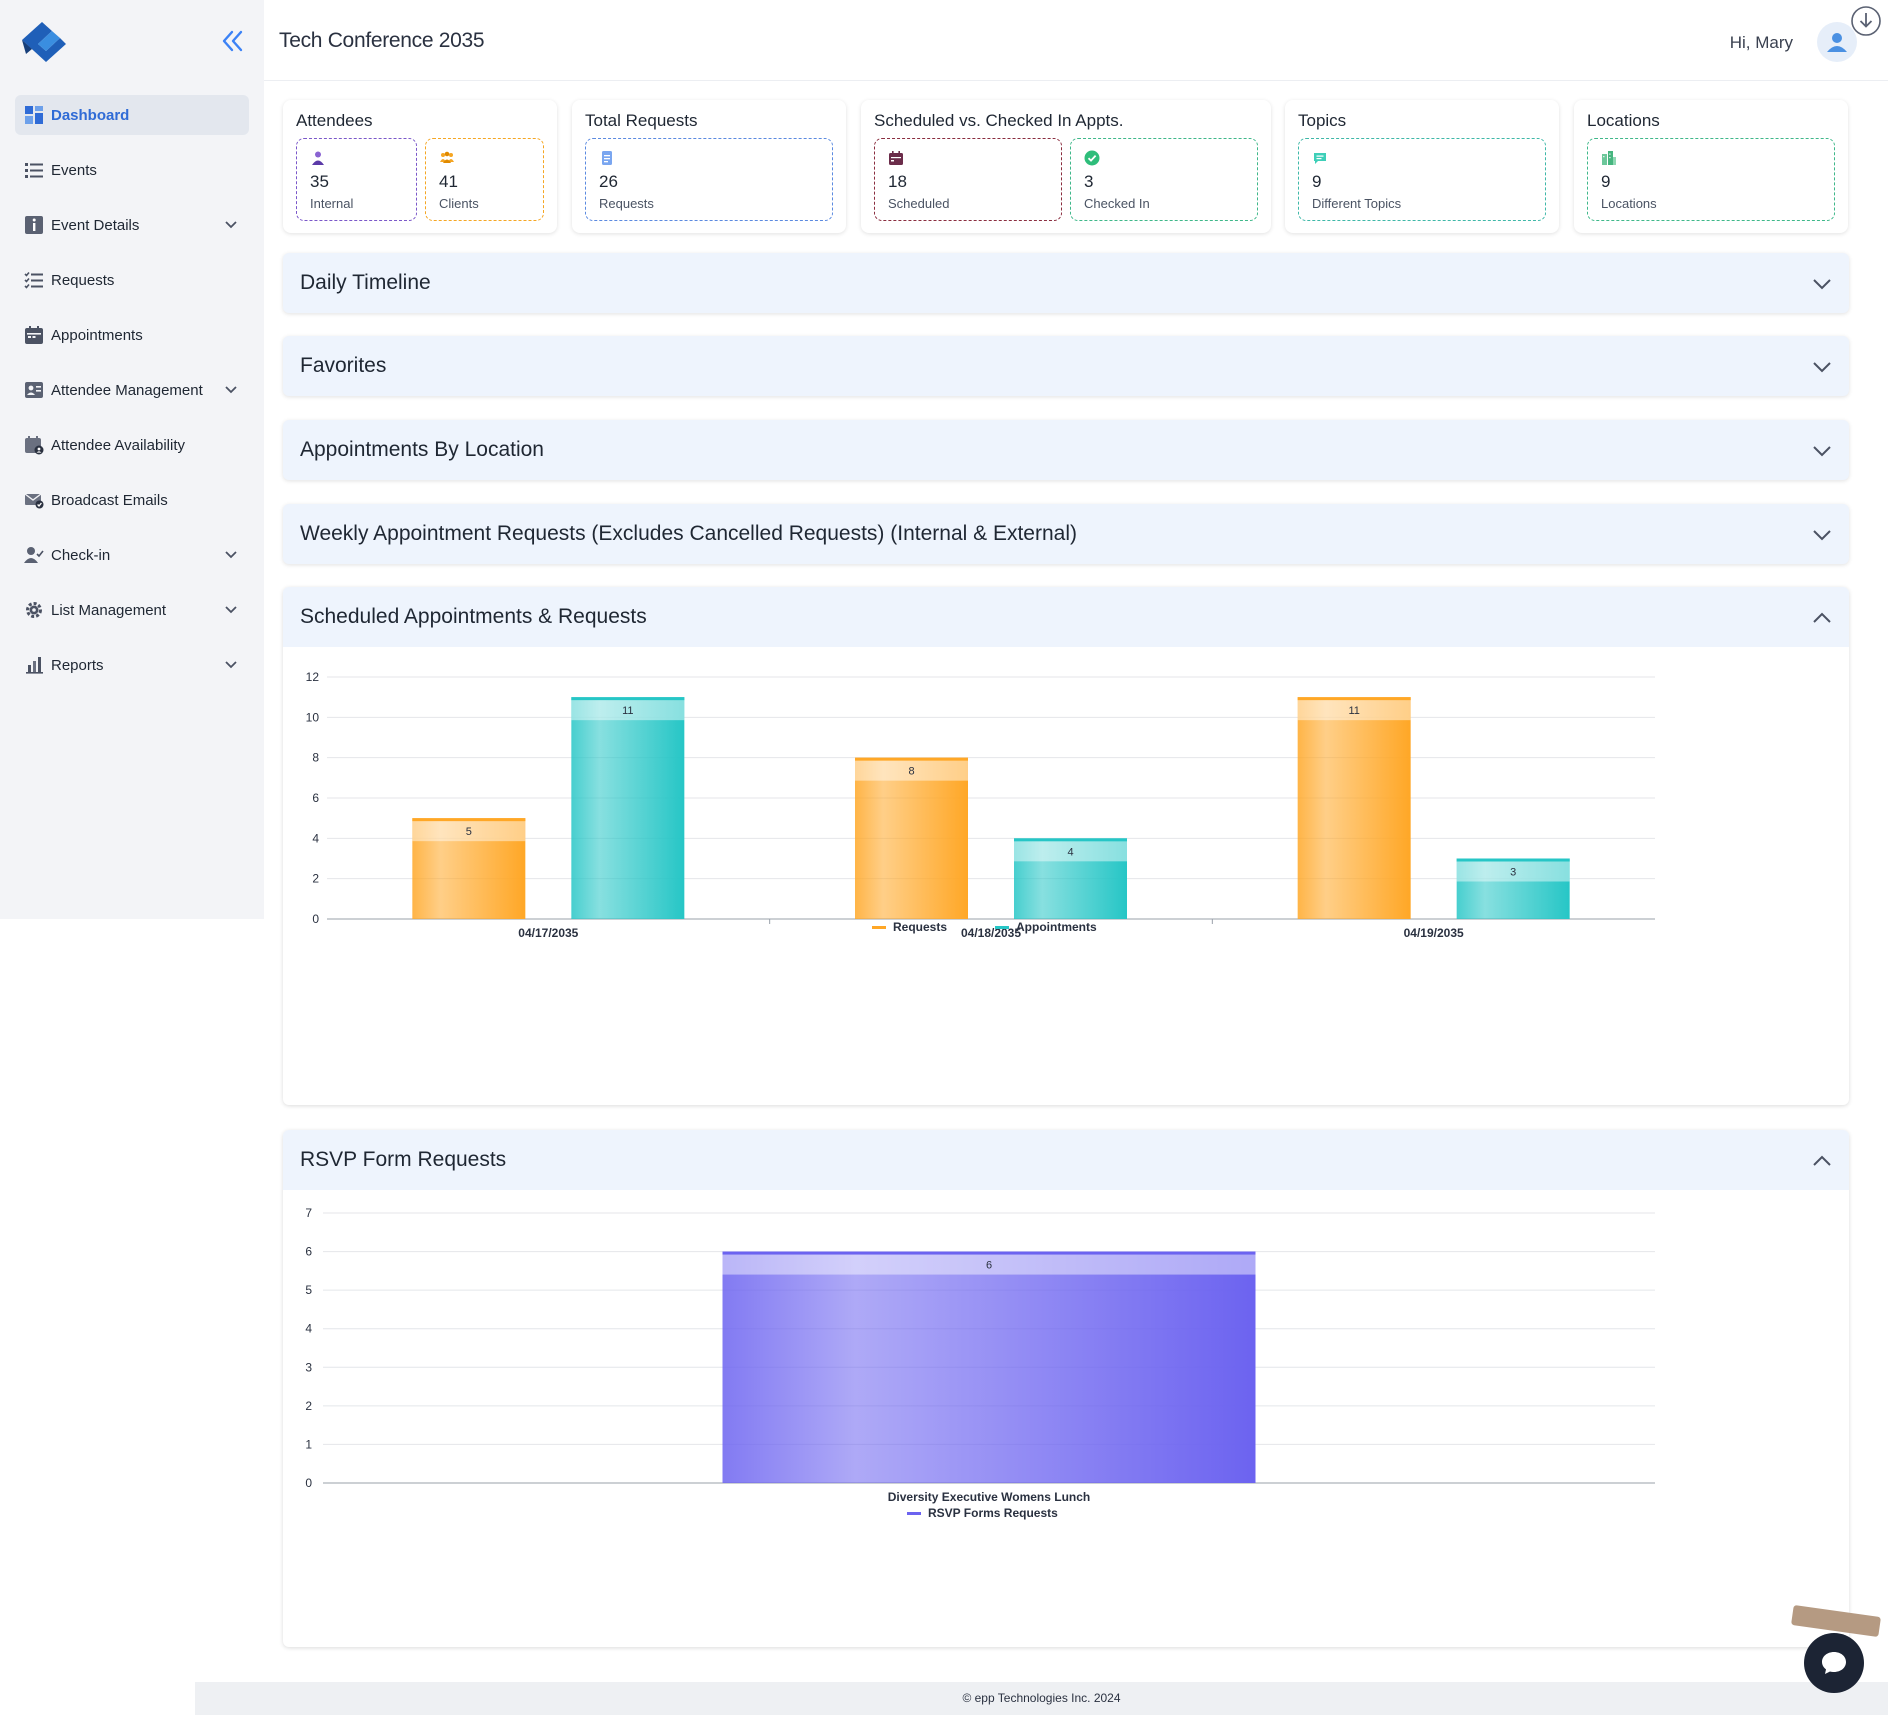  I want to click on legend-label: Requests, so click(920, 927).